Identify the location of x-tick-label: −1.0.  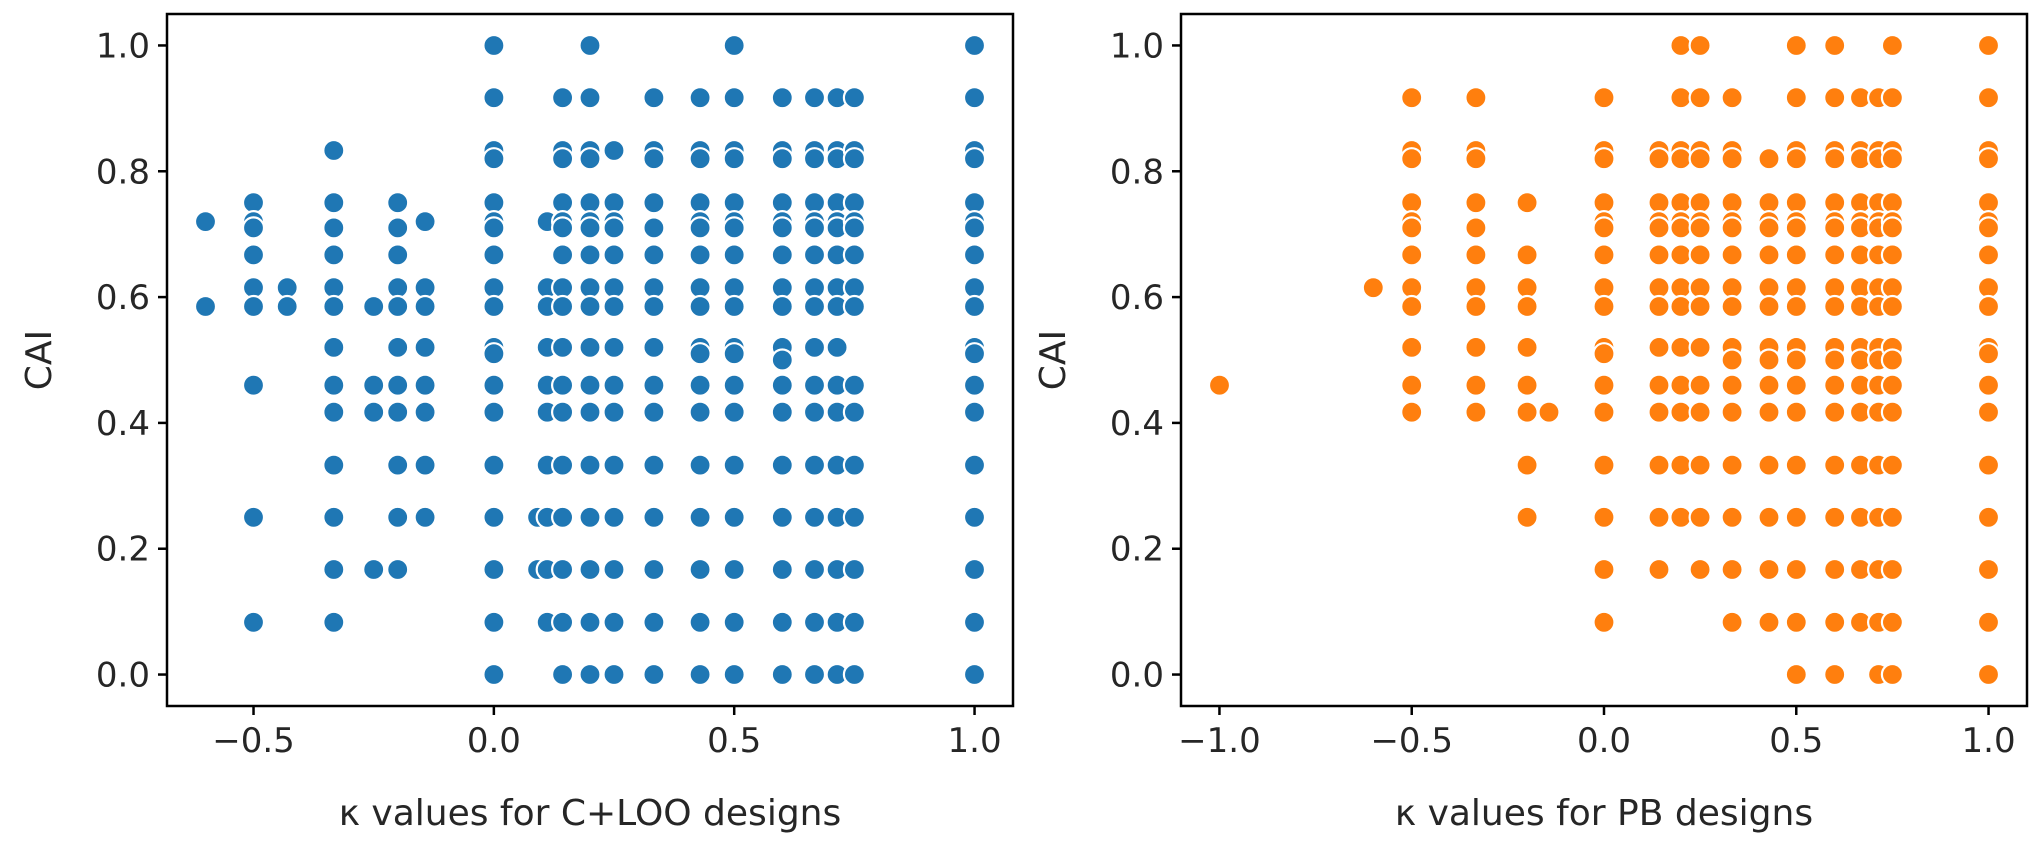
(1219, 741).